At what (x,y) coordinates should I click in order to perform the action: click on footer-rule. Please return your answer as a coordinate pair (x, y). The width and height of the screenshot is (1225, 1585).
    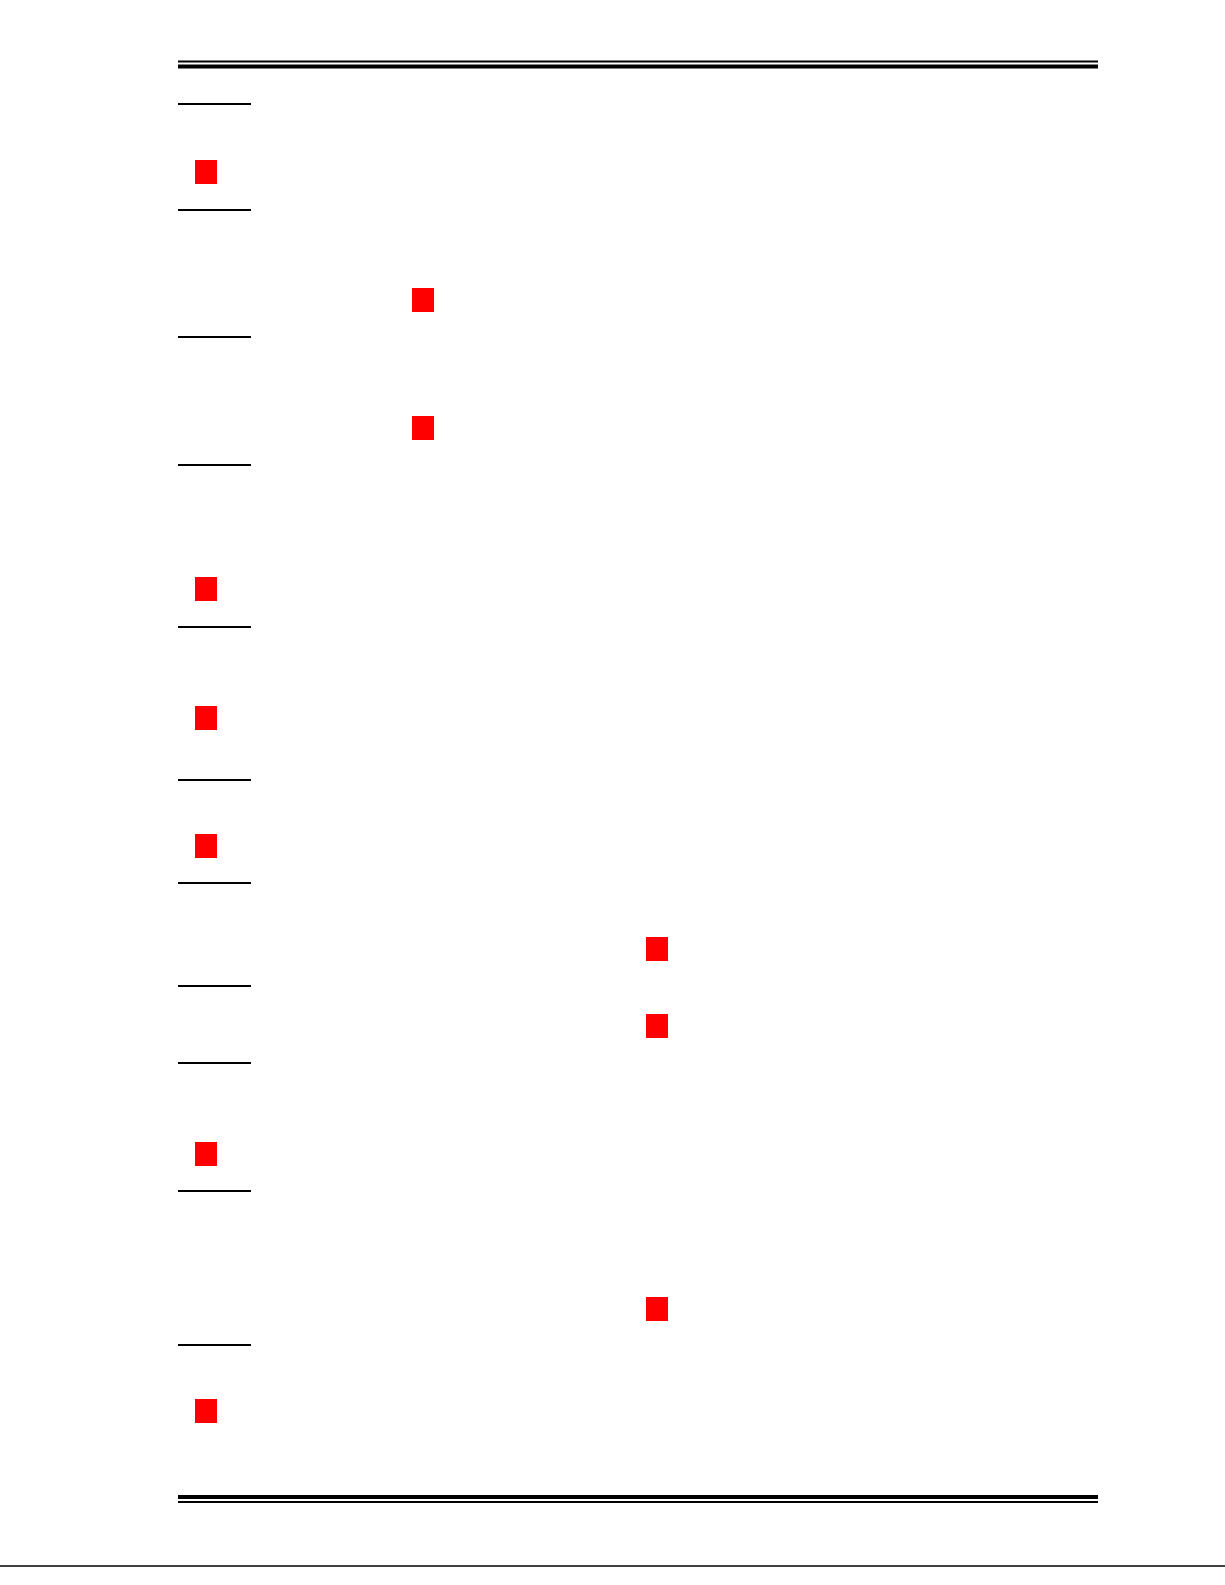
    Looking at the image, I should click on (638, 1499).